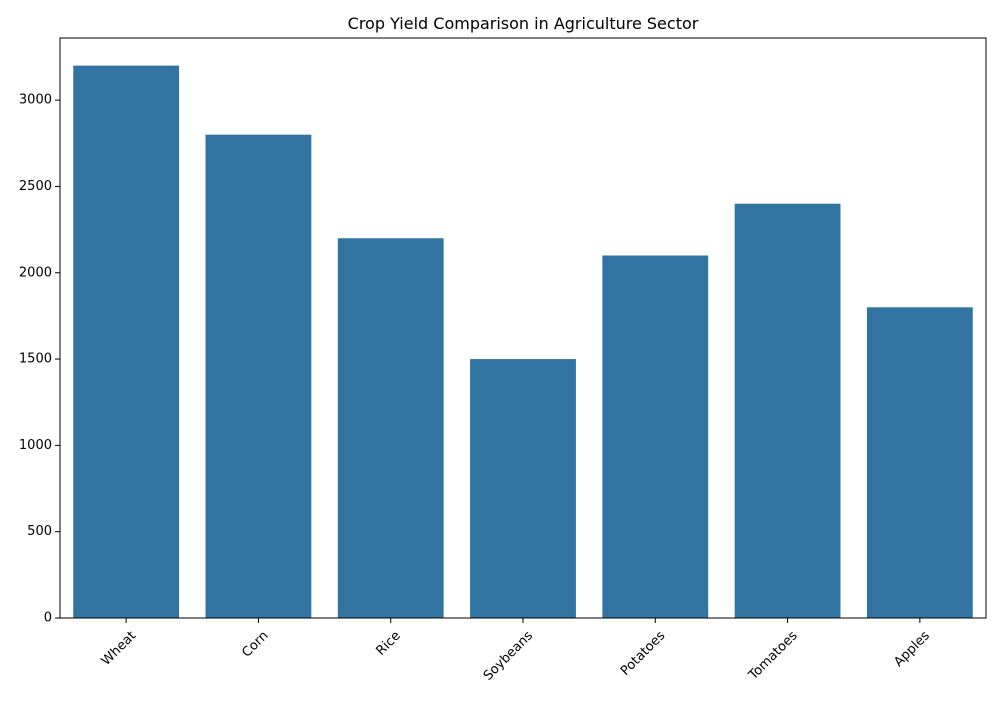 The width and height of the screenshot is (1000, 704). I want to click on y-tick-label: 0, so click(48, 618).